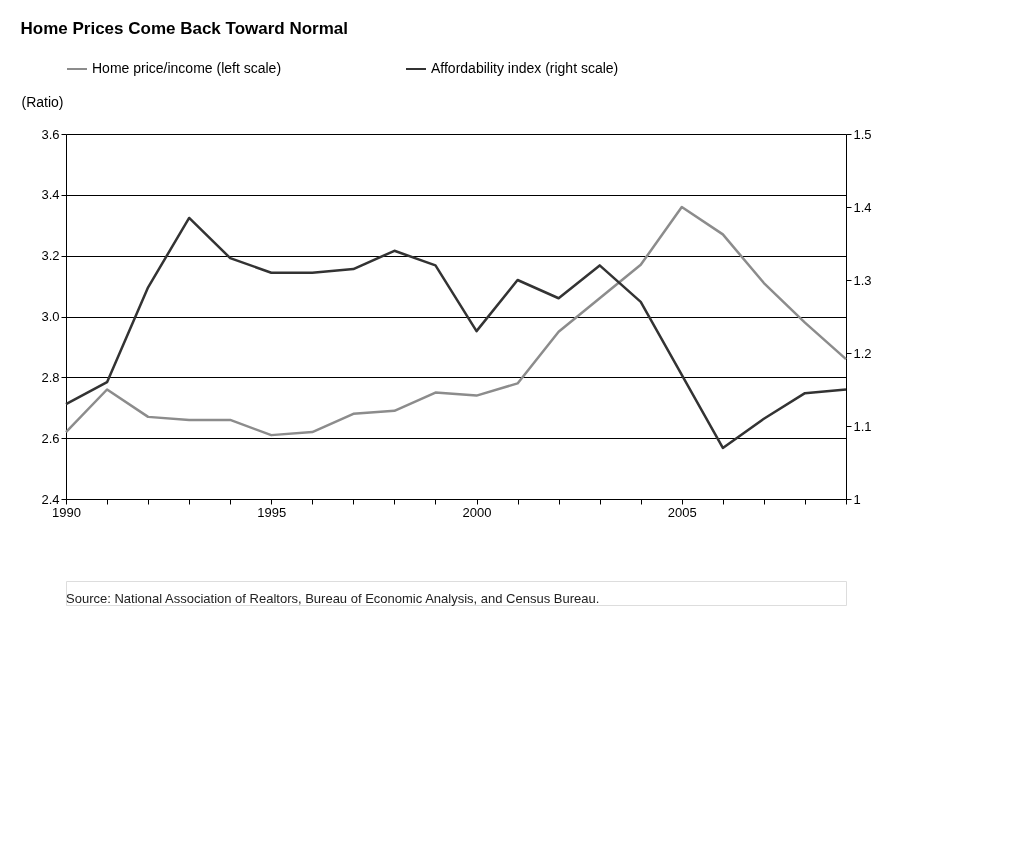  Describe the element at coordinates (187, 68) in the screenshot. I see `legend-label: Home price/income (left scale)` at that location.